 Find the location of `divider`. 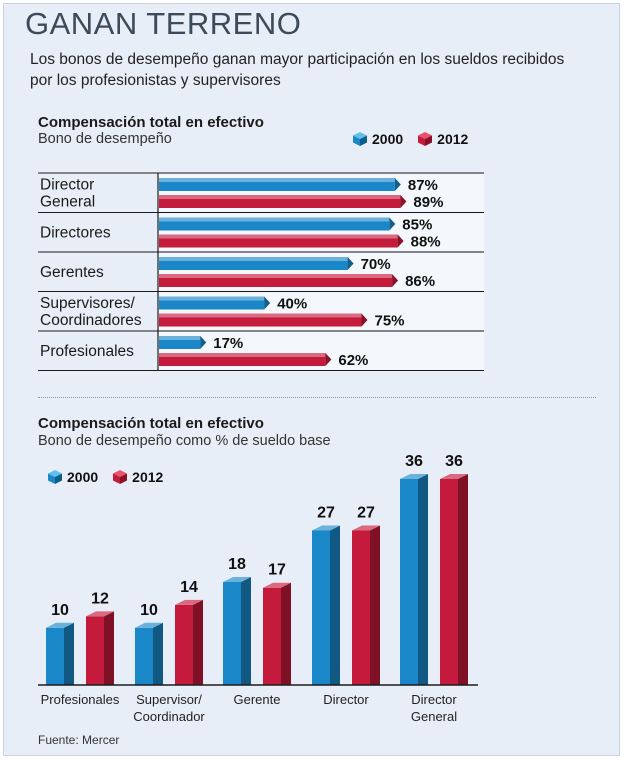

divider is located at coordinates (317, 397).